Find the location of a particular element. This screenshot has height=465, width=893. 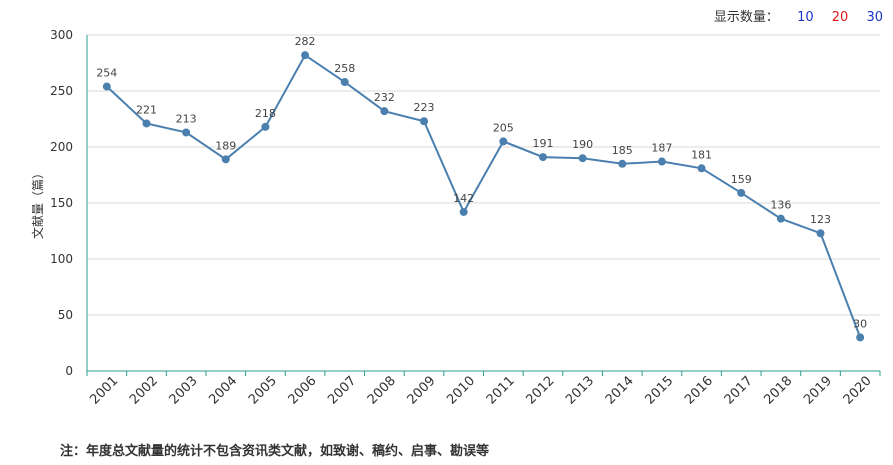

data-label: 218 is located at coordinates (265, 113).